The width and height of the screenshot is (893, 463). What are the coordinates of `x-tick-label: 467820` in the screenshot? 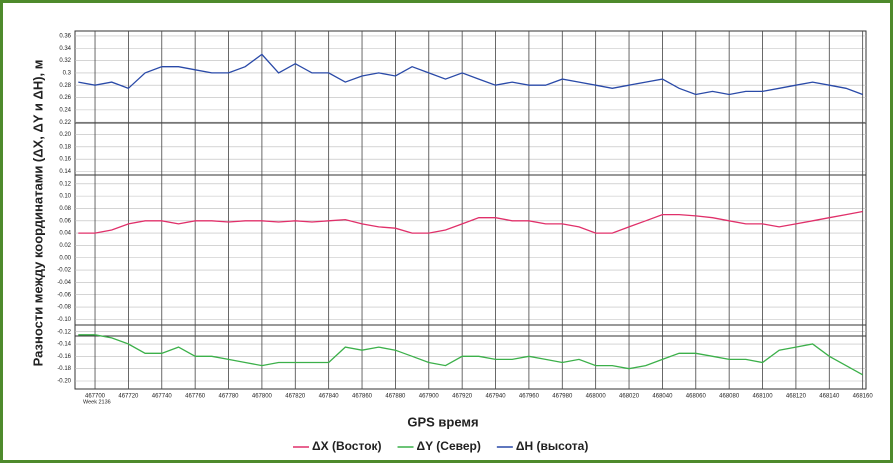 It's located at (295, 397).